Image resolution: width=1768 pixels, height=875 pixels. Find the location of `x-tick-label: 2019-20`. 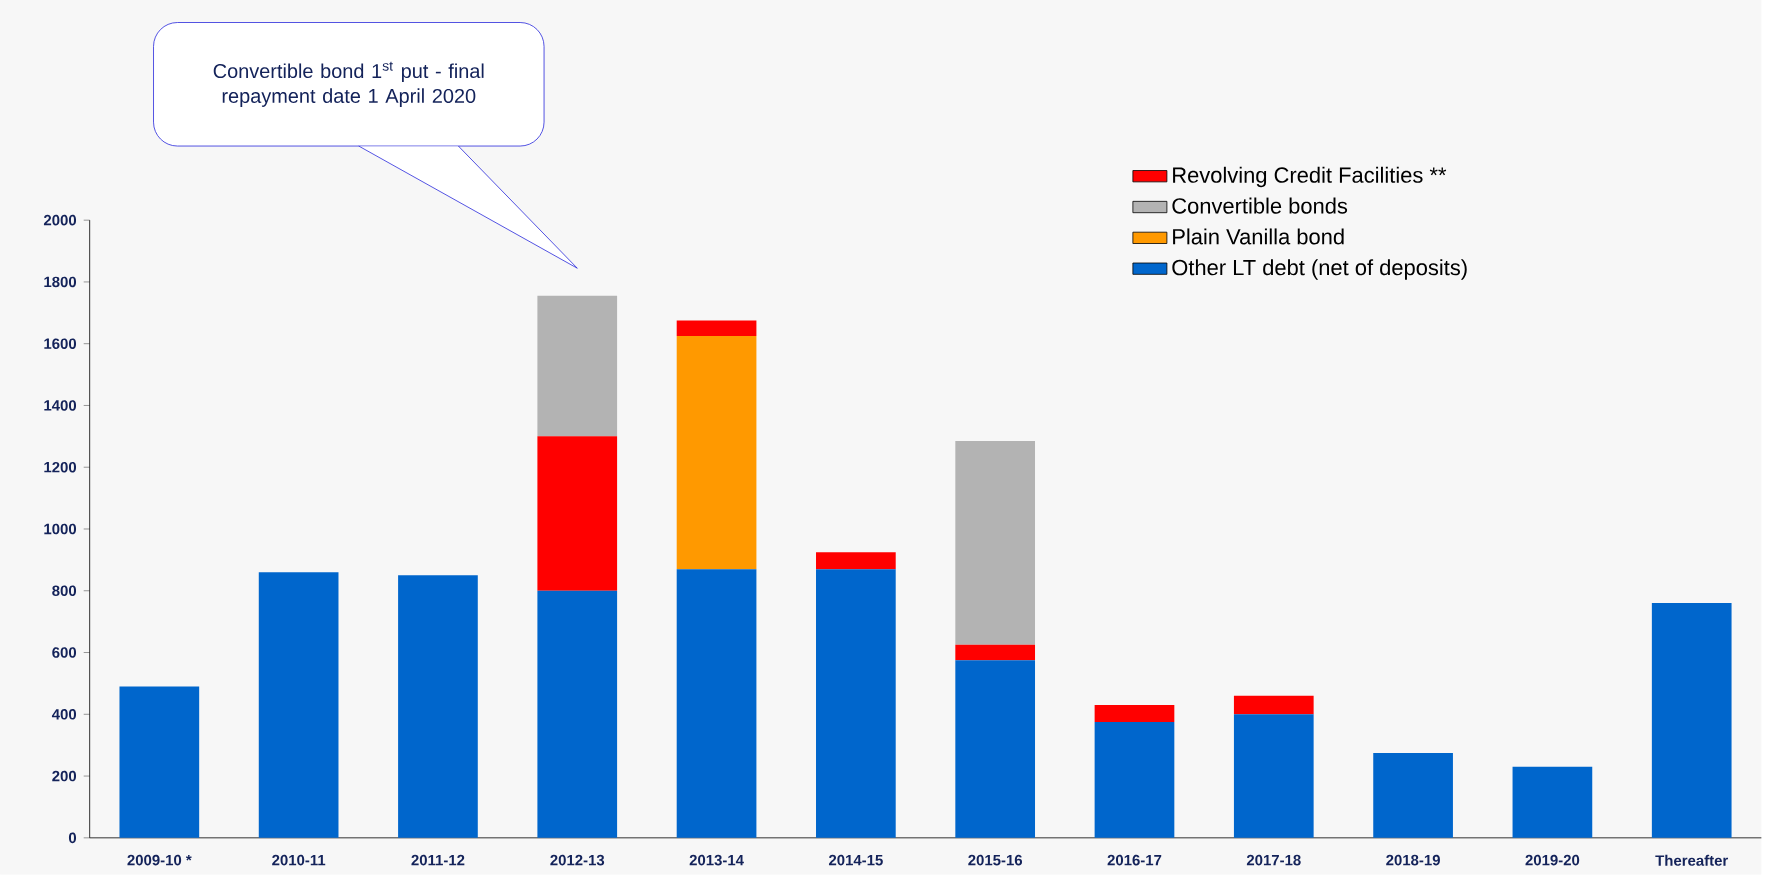

x-tick-label: 2019-20 is located at coordinates (1552, 860).